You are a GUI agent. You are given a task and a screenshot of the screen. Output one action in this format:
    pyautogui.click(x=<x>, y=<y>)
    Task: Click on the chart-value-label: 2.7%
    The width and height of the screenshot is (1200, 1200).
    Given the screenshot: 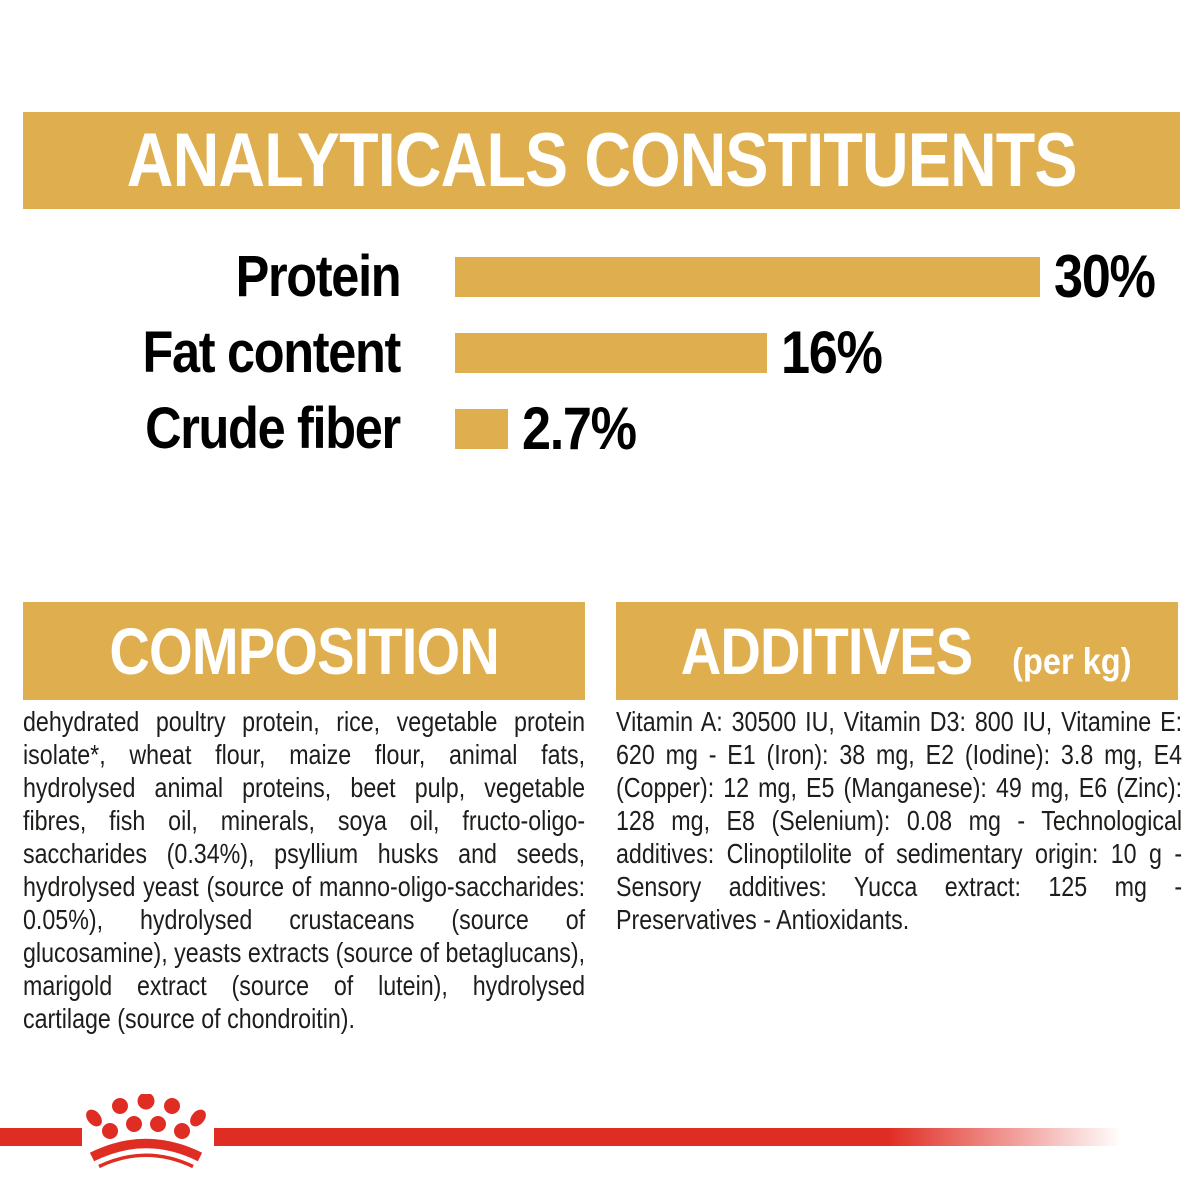 What is the action you would take?
    pyautogui.click(x=579, y=428)
    